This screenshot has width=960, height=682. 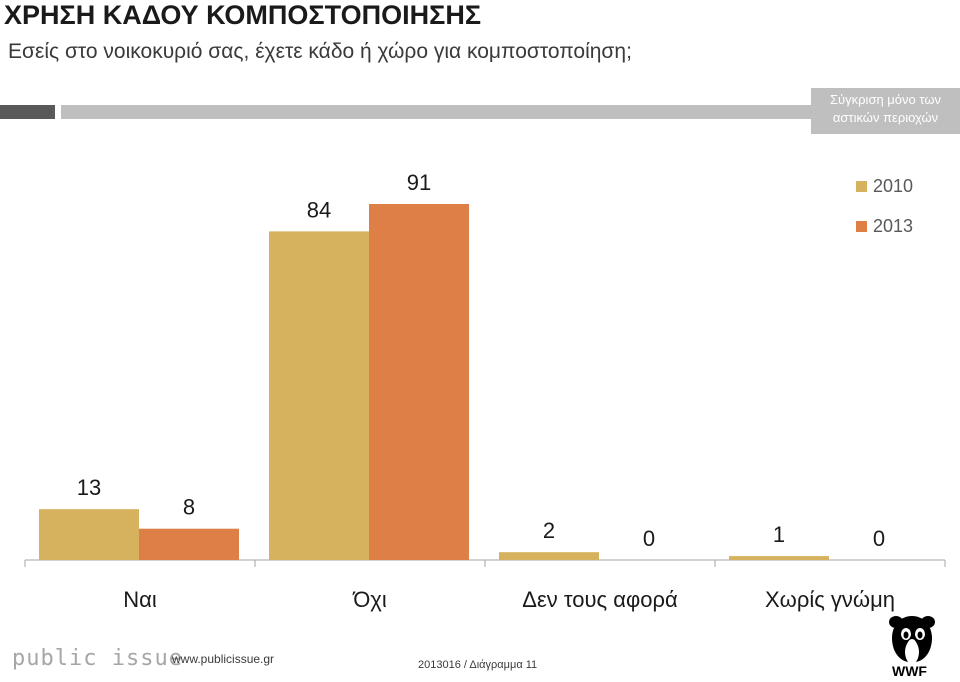 What do you see at coordinates (600, 599) in the screenshot?
I see `category-label-2: Δεν τους αφορά` at bounding box center [600, 599].